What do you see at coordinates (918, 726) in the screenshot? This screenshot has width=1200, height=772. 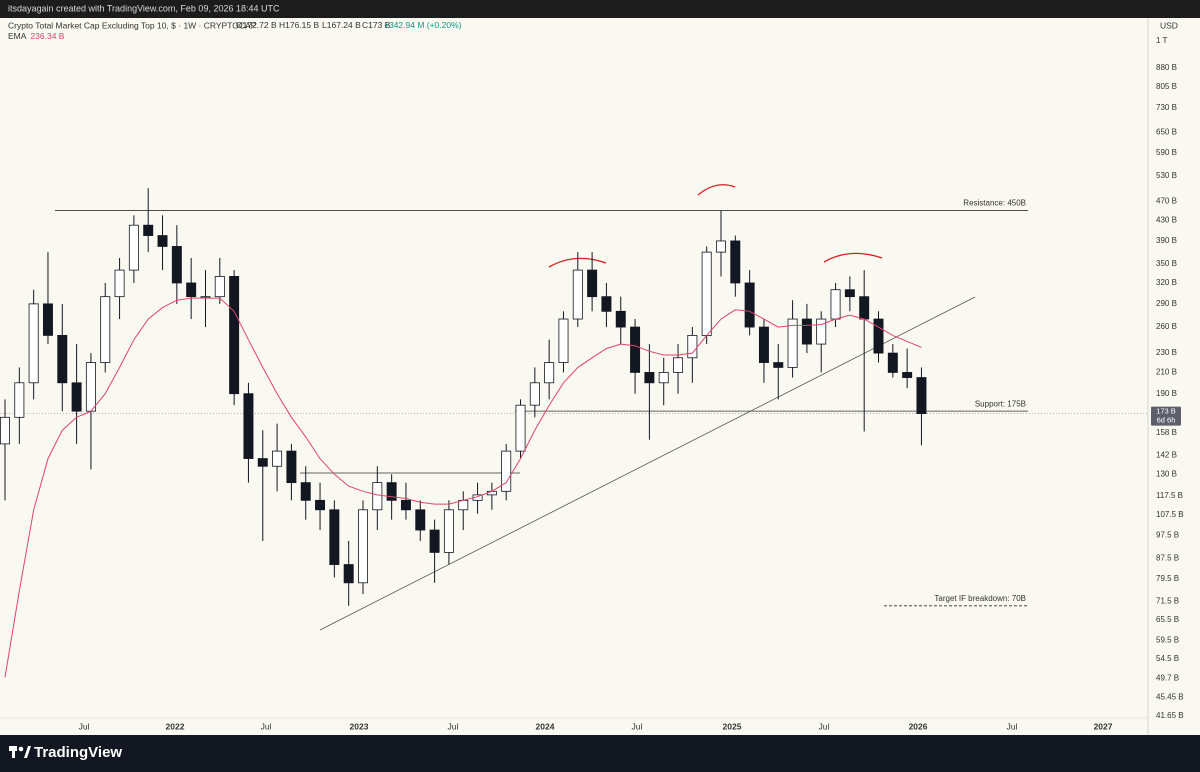 I see `x-tick-label: 2026` at bounding box center [918, 726].